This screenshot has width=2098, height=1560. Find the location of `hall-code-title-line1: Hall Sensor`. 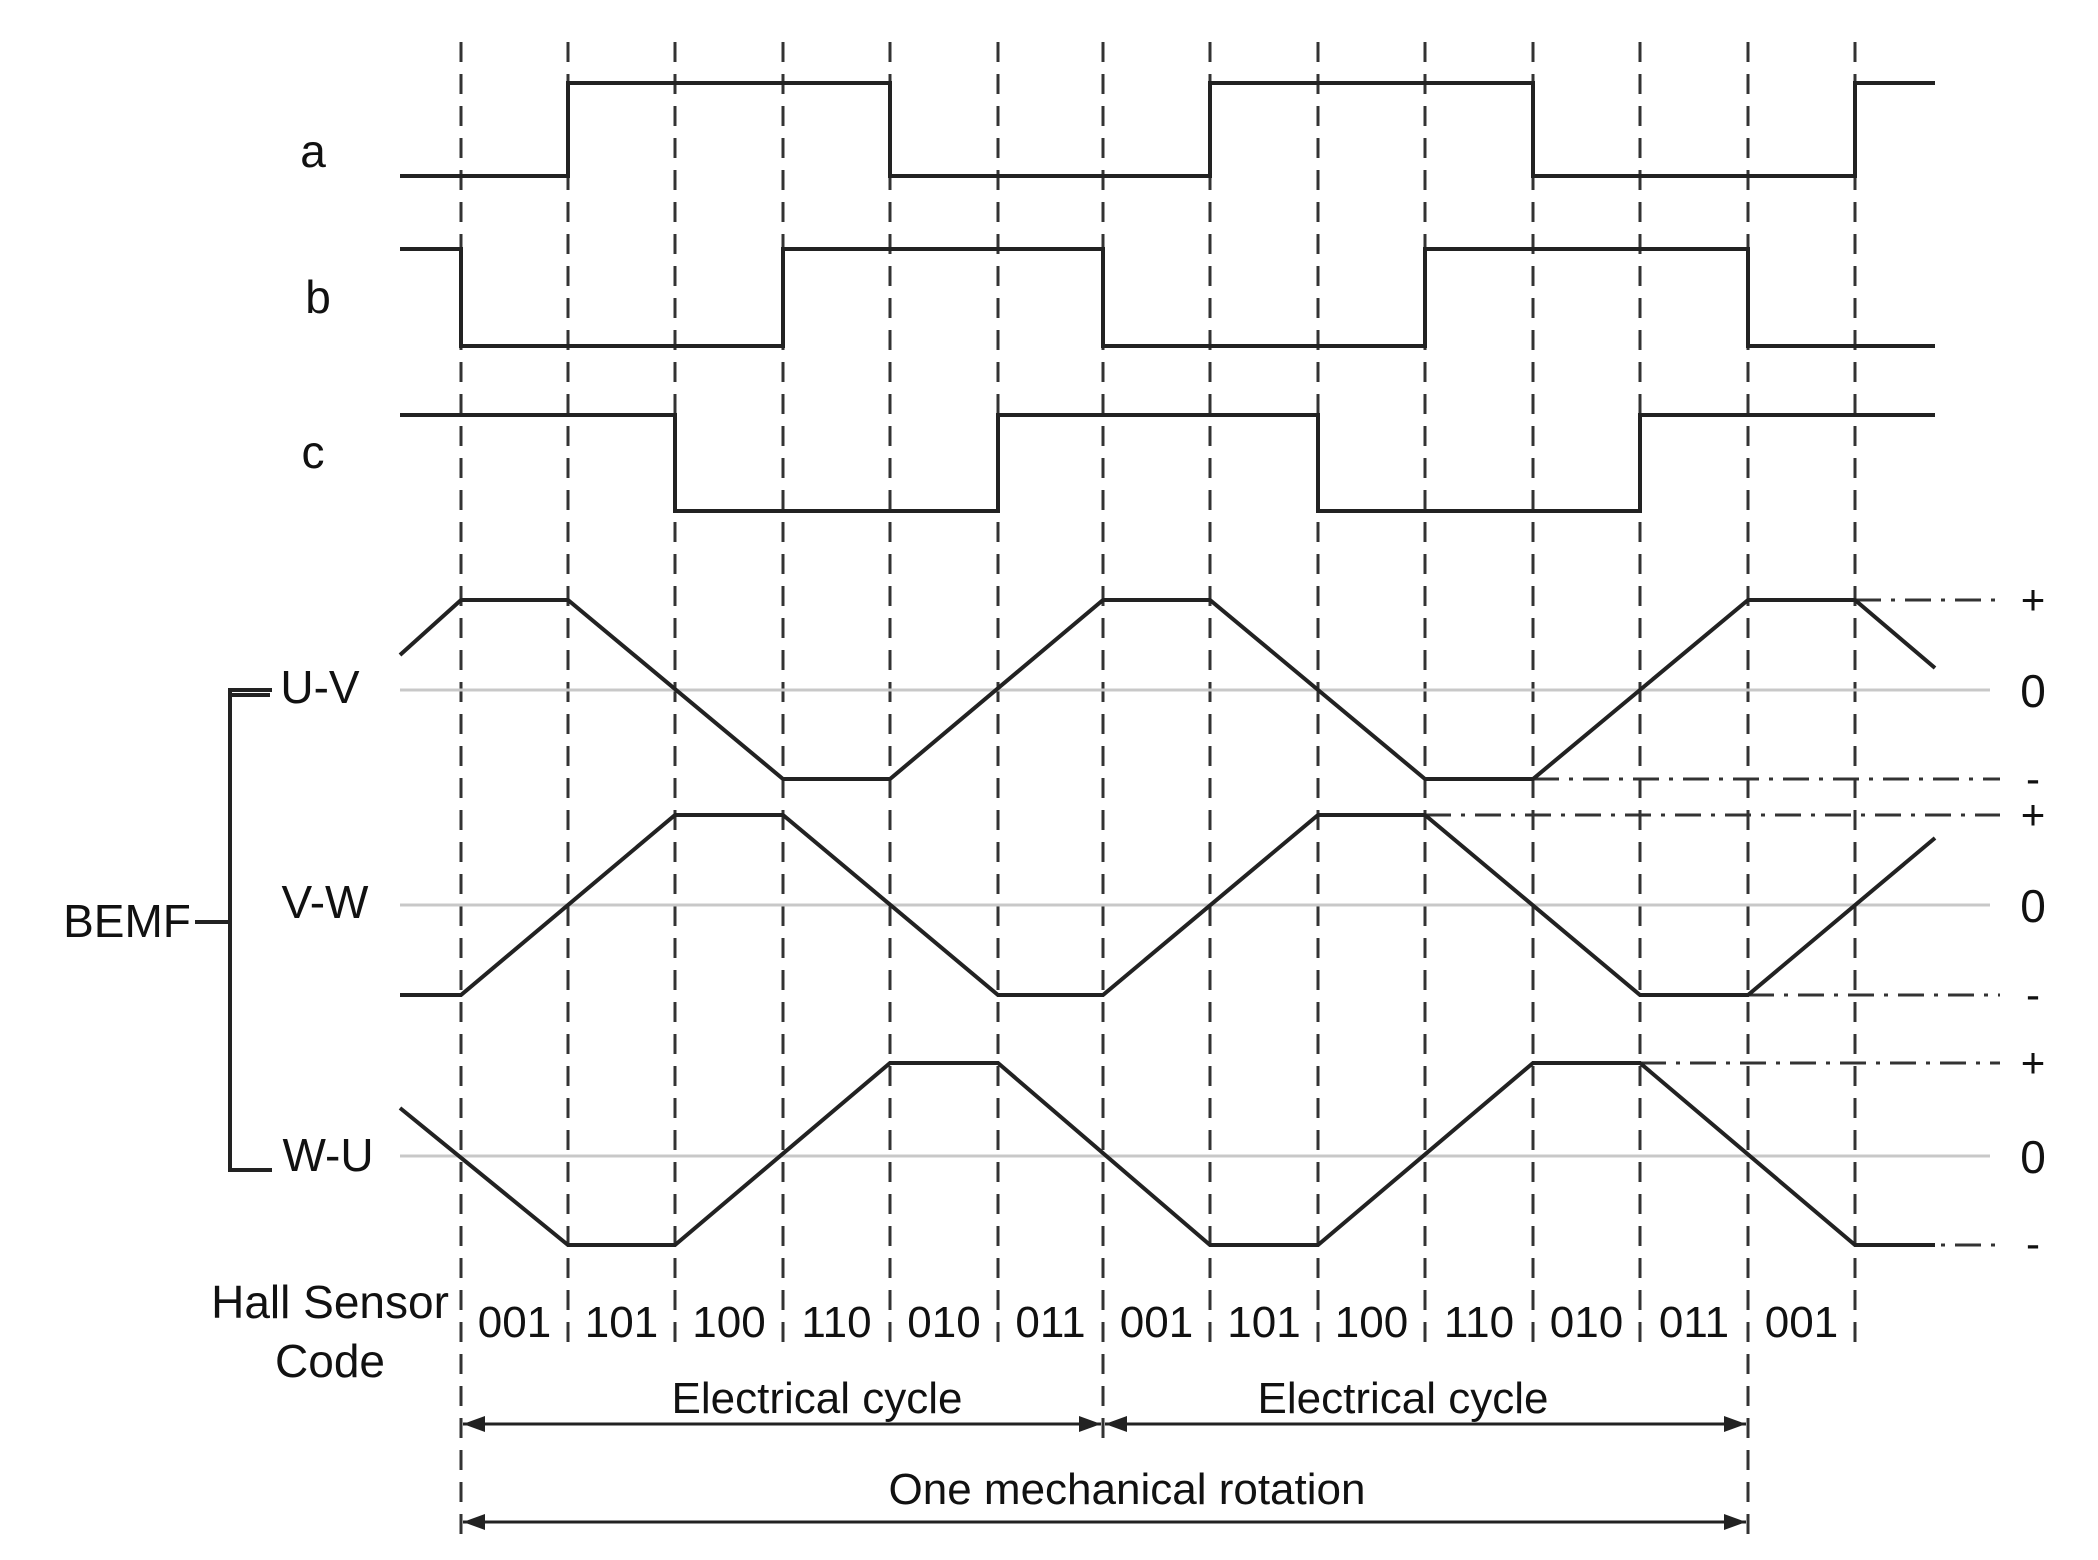

hall-code-title-line1: Hall Sensor is located at coordinates (330, 1302).